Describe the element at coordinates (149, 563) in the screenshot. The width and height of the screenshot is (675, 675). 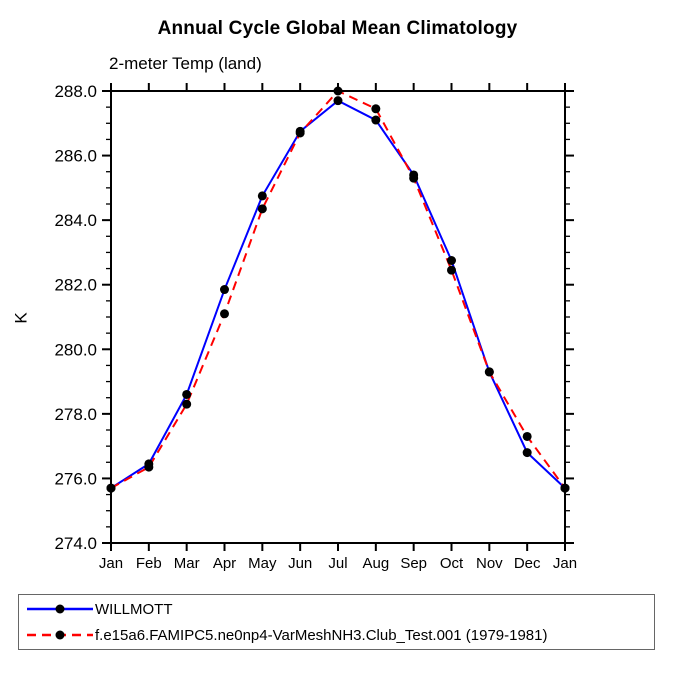
I see `x-tick-label: Feb` at that location.